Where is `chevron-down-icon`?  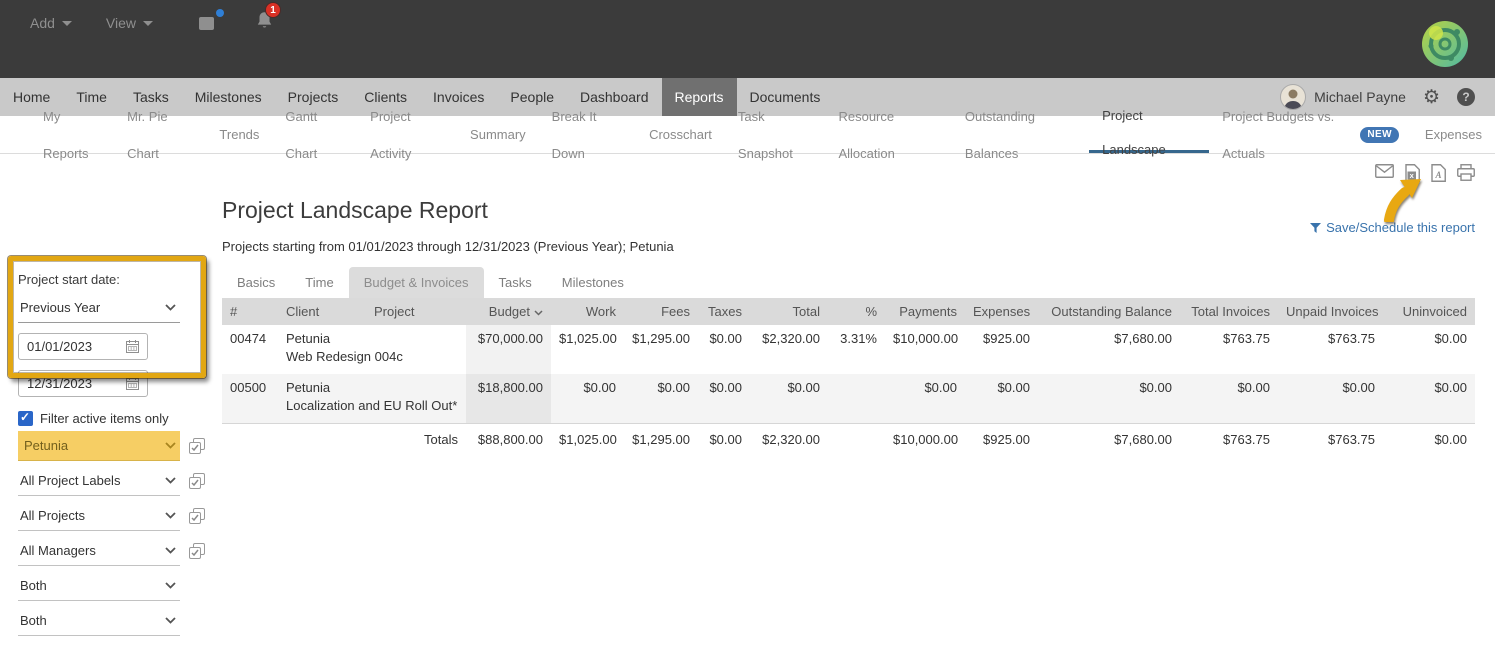 chevron-down-icon is located at coordinates (170, 585).